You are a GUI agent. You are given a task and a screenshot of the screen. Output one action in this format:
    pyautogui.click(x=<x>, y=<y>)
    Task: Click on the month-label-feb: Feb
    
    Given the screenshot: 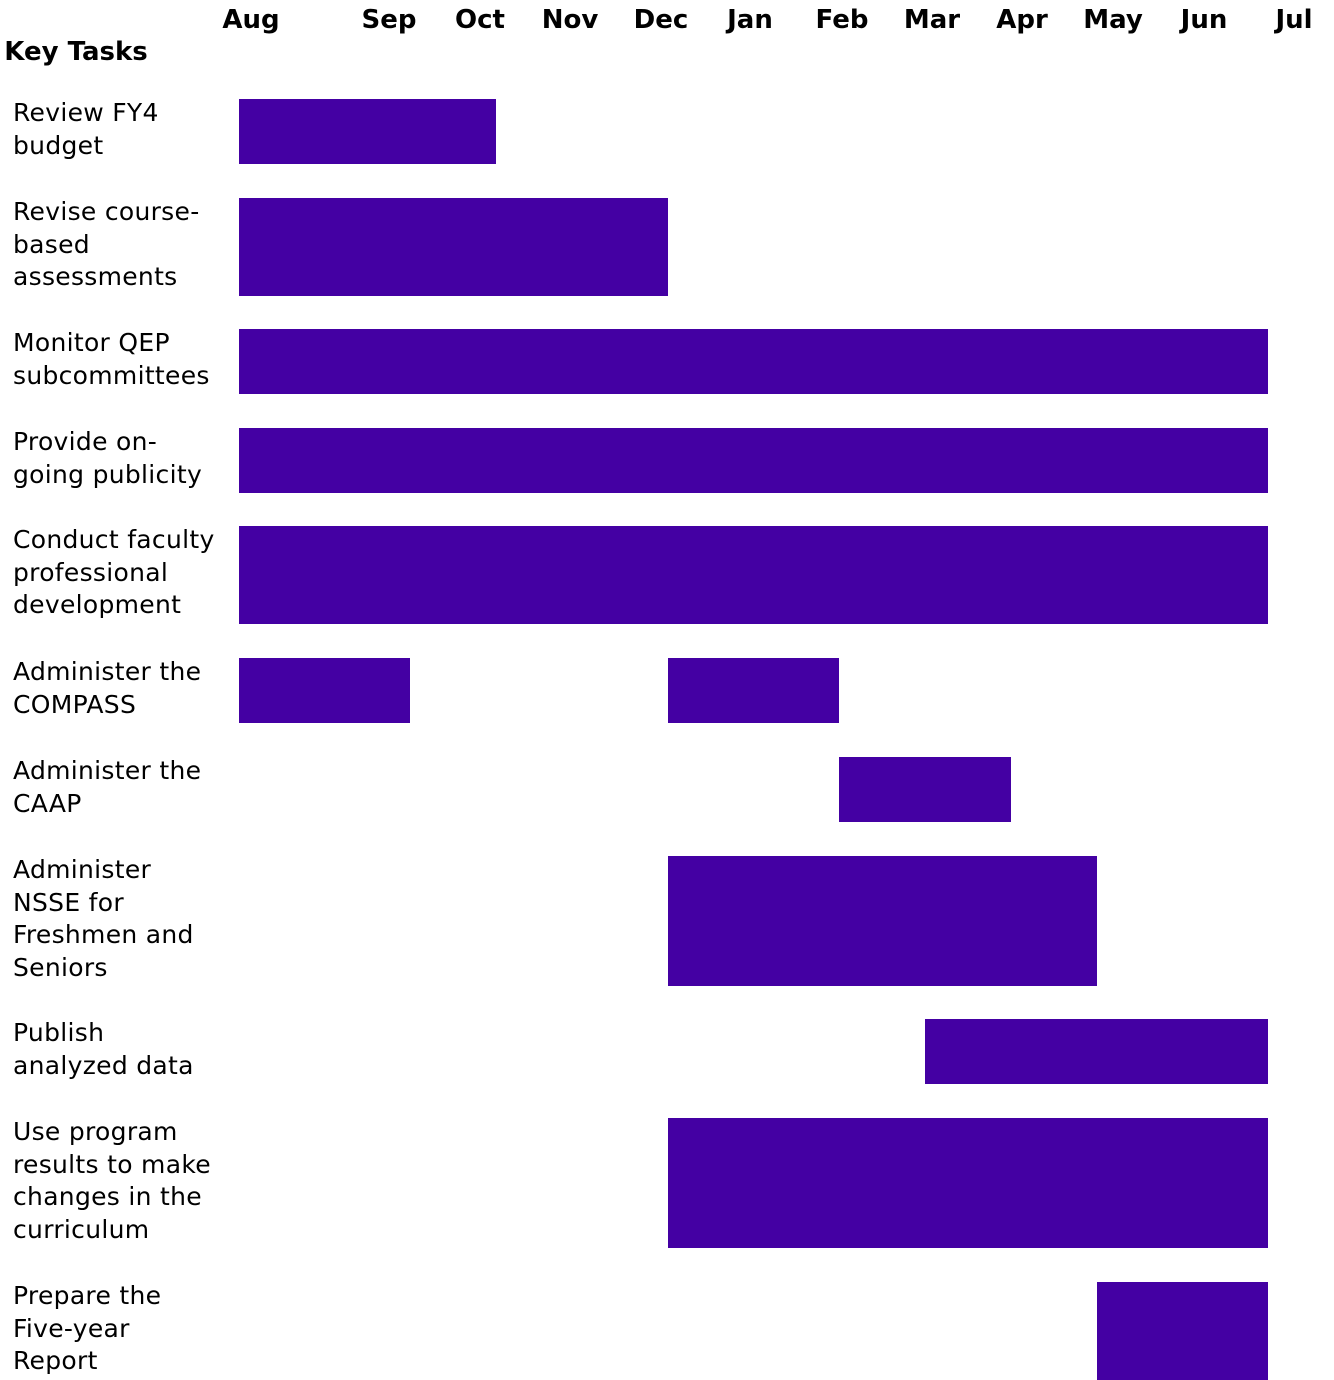 What is the action you would take?
    pyautogui.click(x=842, y=20)
    